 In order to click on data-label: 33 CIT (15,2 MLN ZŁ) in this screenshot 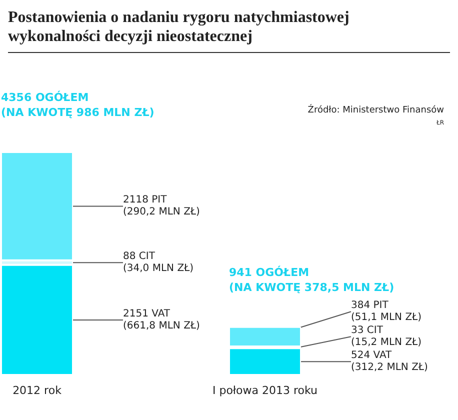, I will do `click(386, 336)`.